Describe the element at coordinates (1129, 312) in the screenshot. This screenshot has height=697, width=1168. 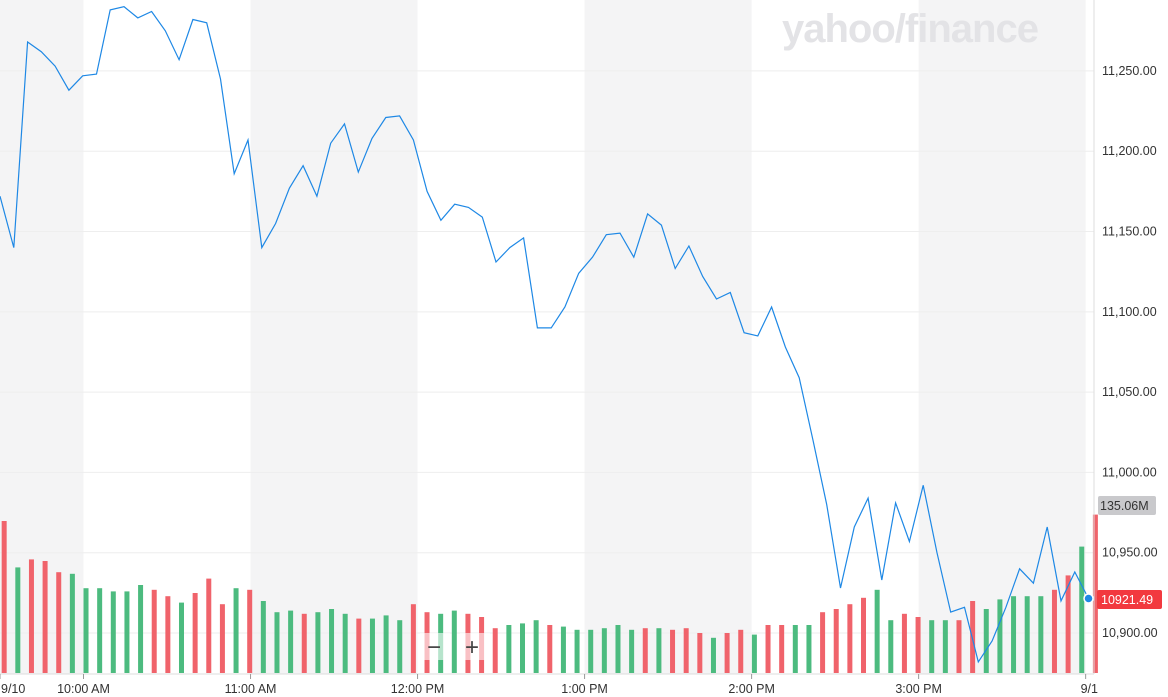
I see `y-tick-label: 11,100.00` at that location.